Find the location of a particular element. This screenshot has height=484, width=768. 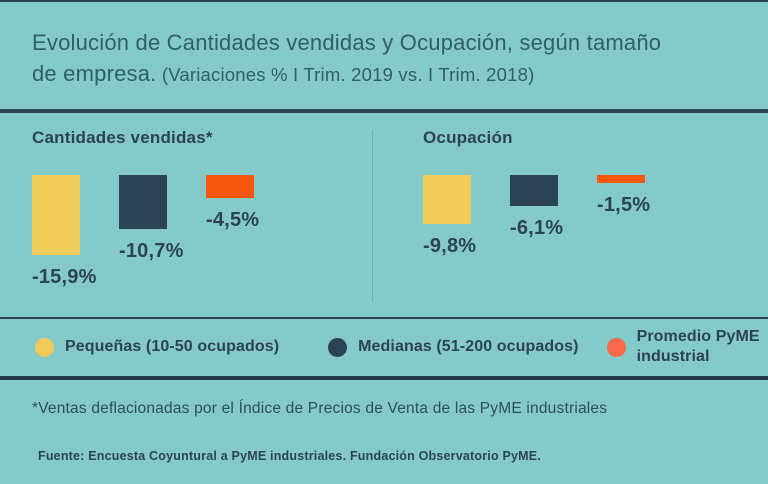

legend-dot-promedio is located at coordinates (616, 347).